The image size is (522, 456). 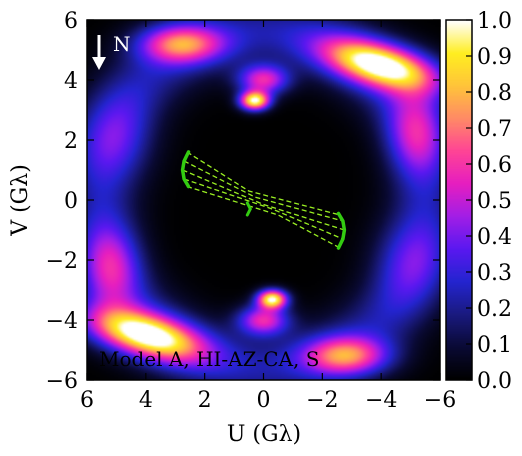 What do you see at coordinates (71, 141) in the screenshot?
I see `y-tick-label: 2` at bounding box center [71, 141].